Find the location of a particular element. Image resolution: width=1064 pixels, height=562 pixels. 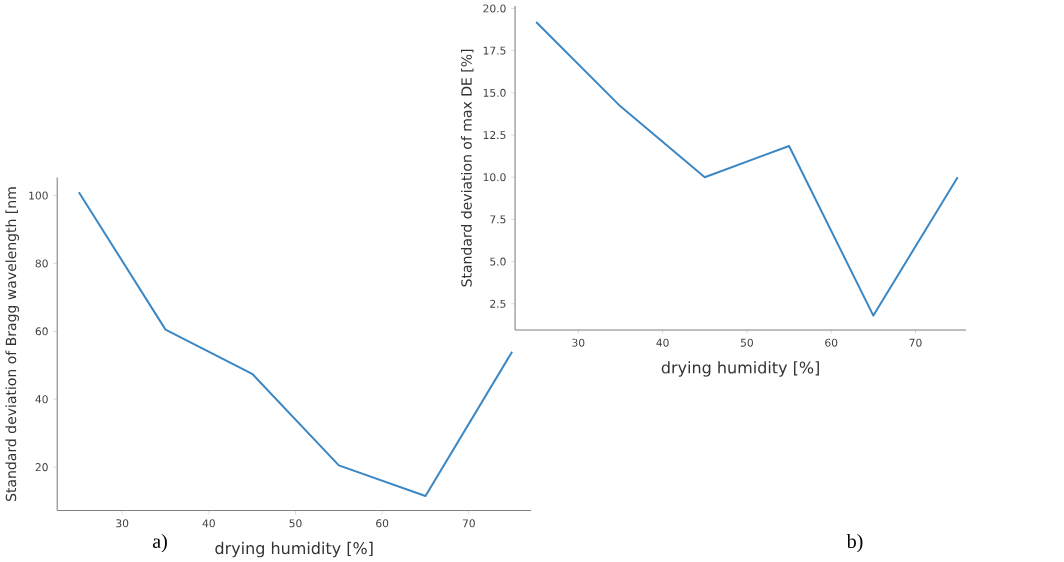

y-tick-label: 12.5 is located at coordinates (494, 135).